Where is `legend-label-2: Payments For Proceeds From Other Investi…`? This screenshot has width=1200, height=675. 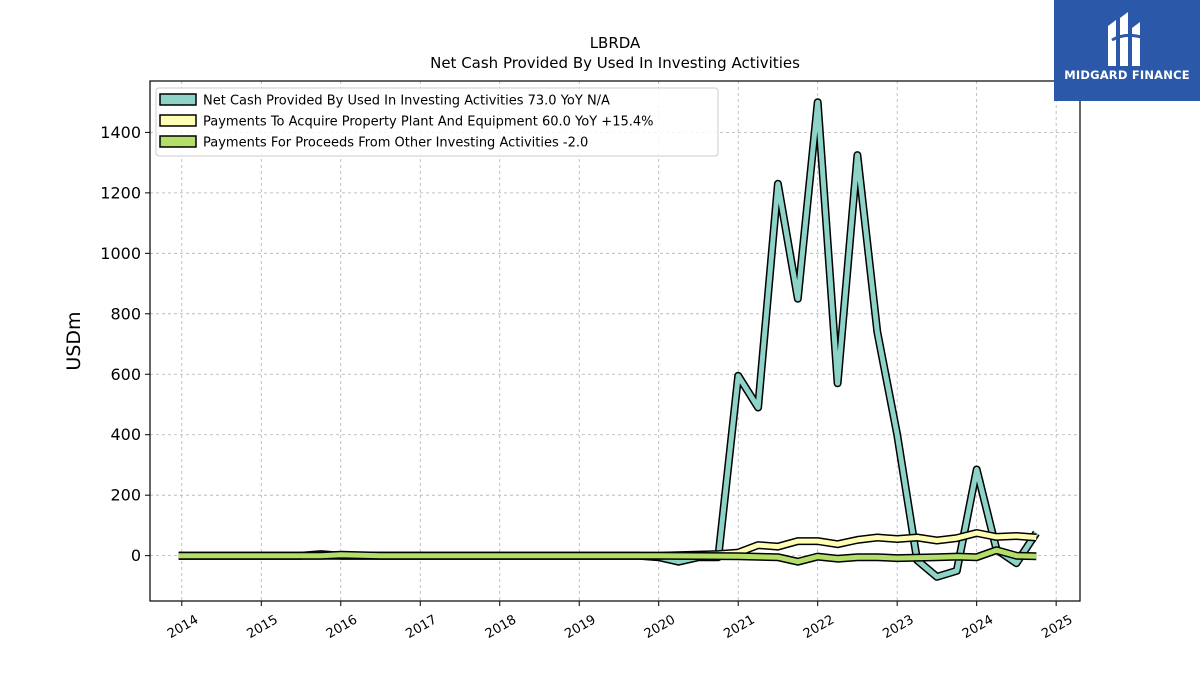
legend-label-2: Payments For Proceeds From Other Investi… is located at coordinates (395, 143).